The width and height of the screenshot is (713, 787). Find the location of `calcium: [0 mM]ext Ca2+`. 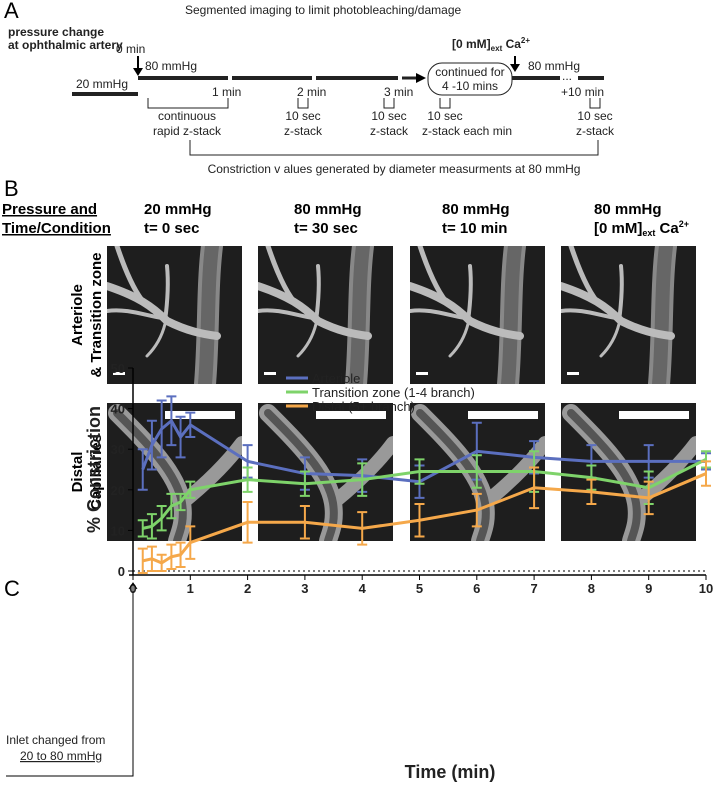

calcium: [0 mM]ext Ca2+ is located at coordinates (491, 44).